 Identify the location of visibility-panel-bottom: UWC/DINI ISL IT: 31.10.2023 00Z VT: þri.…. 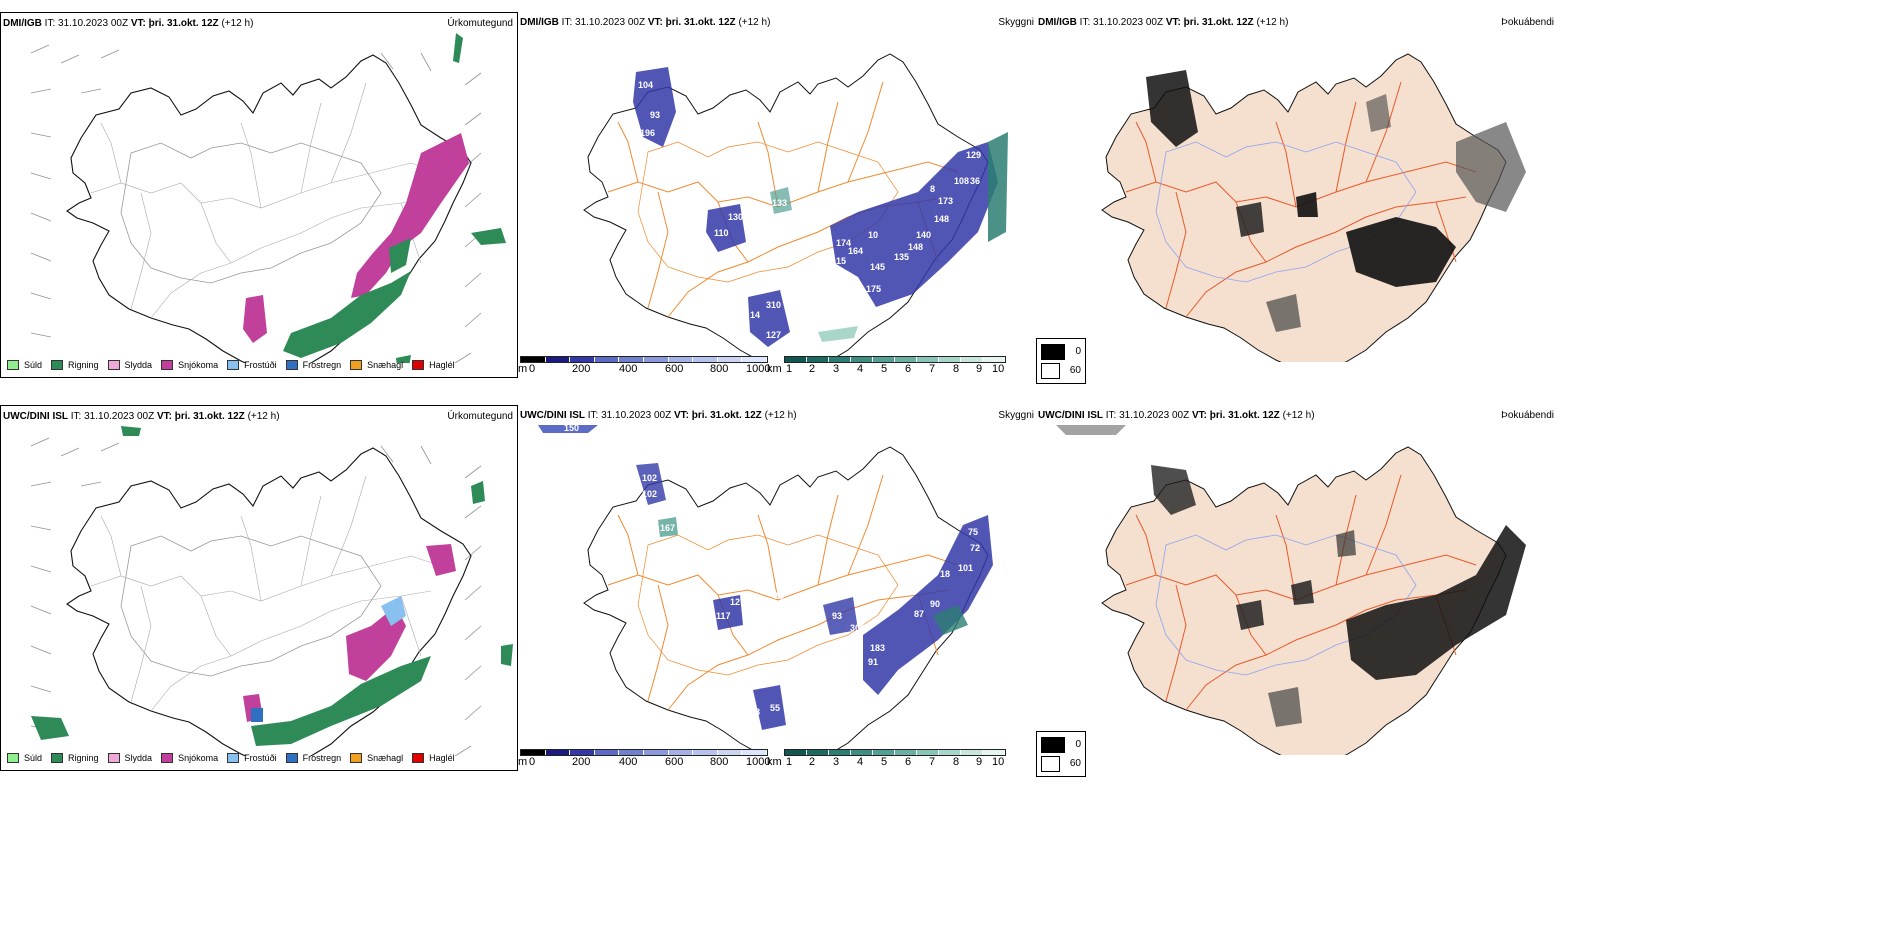
(777, 588).